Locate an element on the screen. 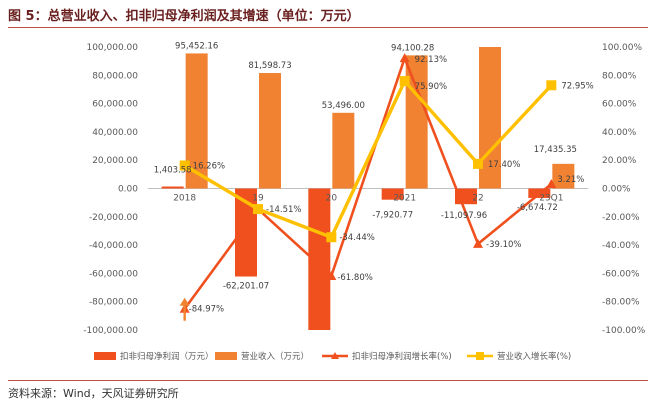  profit-growth-label: 3.21% is located at coordinates (570, 180).